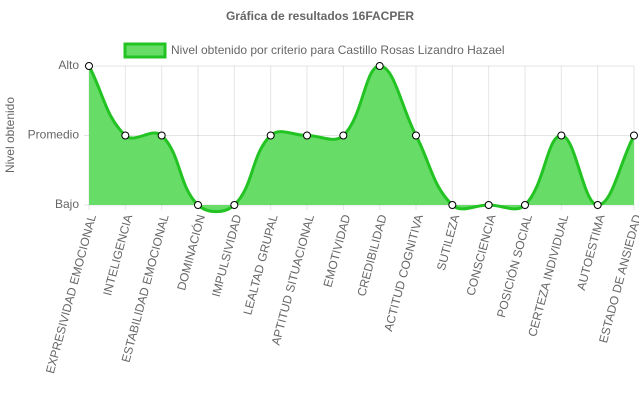  Describe the element at coordinates (71, 294) in the screenshot. I see `x-tick-label: EXPRESIVIDAD EMOCIONAL` at that location.